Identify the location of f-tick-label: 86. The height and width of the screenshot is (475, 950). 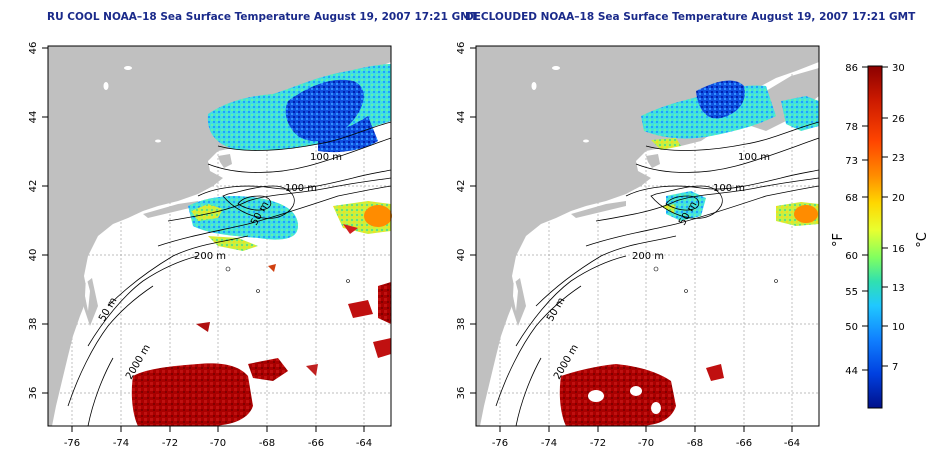
(851, 68).